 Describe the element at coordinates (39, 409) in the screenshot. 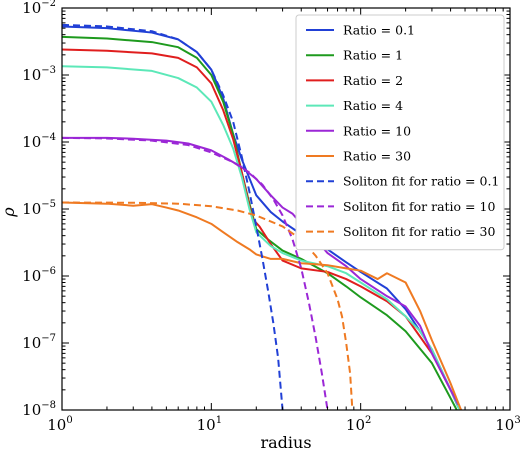

I see `y-tick-label: 10⁻⁸` at that location.